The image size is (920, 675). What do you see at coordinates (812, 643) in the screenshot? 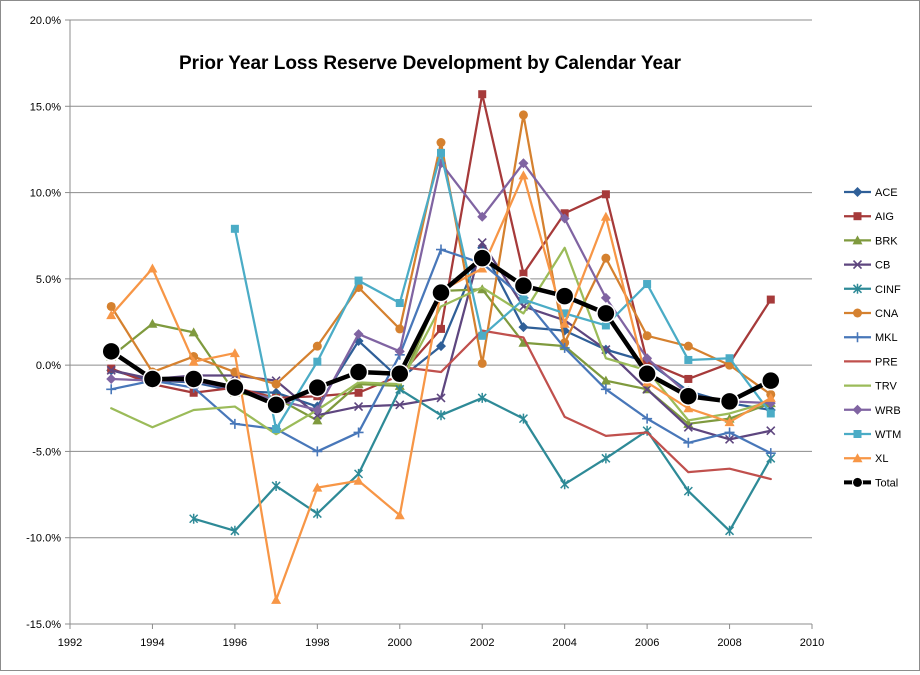
I see `x-tick-label: 2010` at bounding box center [812, 643].